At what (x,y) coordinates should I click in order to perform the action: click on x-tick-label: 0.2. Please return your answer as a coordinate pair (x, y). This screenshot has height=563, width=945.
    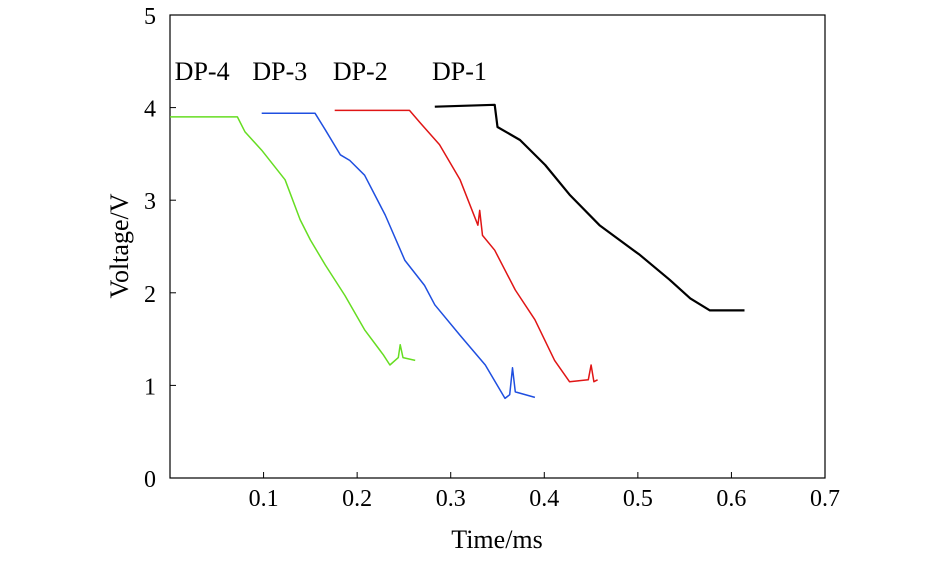
    Looking at the image, I should click on (357, 499).